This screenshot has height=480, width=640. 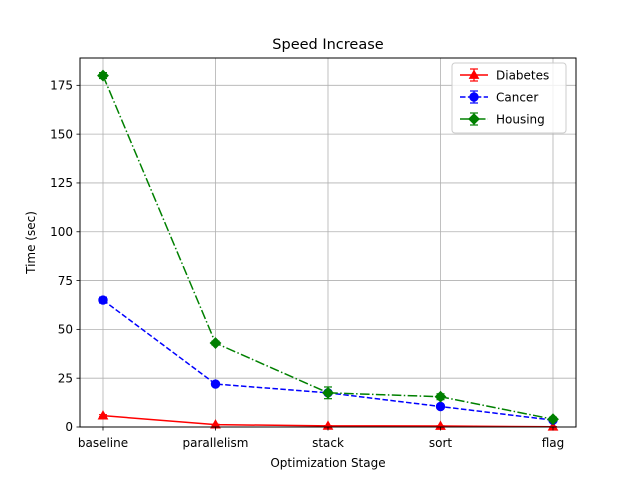 What do you see at coordinates (441, 443) in the screenshot?
I see `x-tick-label: sort` at bounding box center [441, 443].